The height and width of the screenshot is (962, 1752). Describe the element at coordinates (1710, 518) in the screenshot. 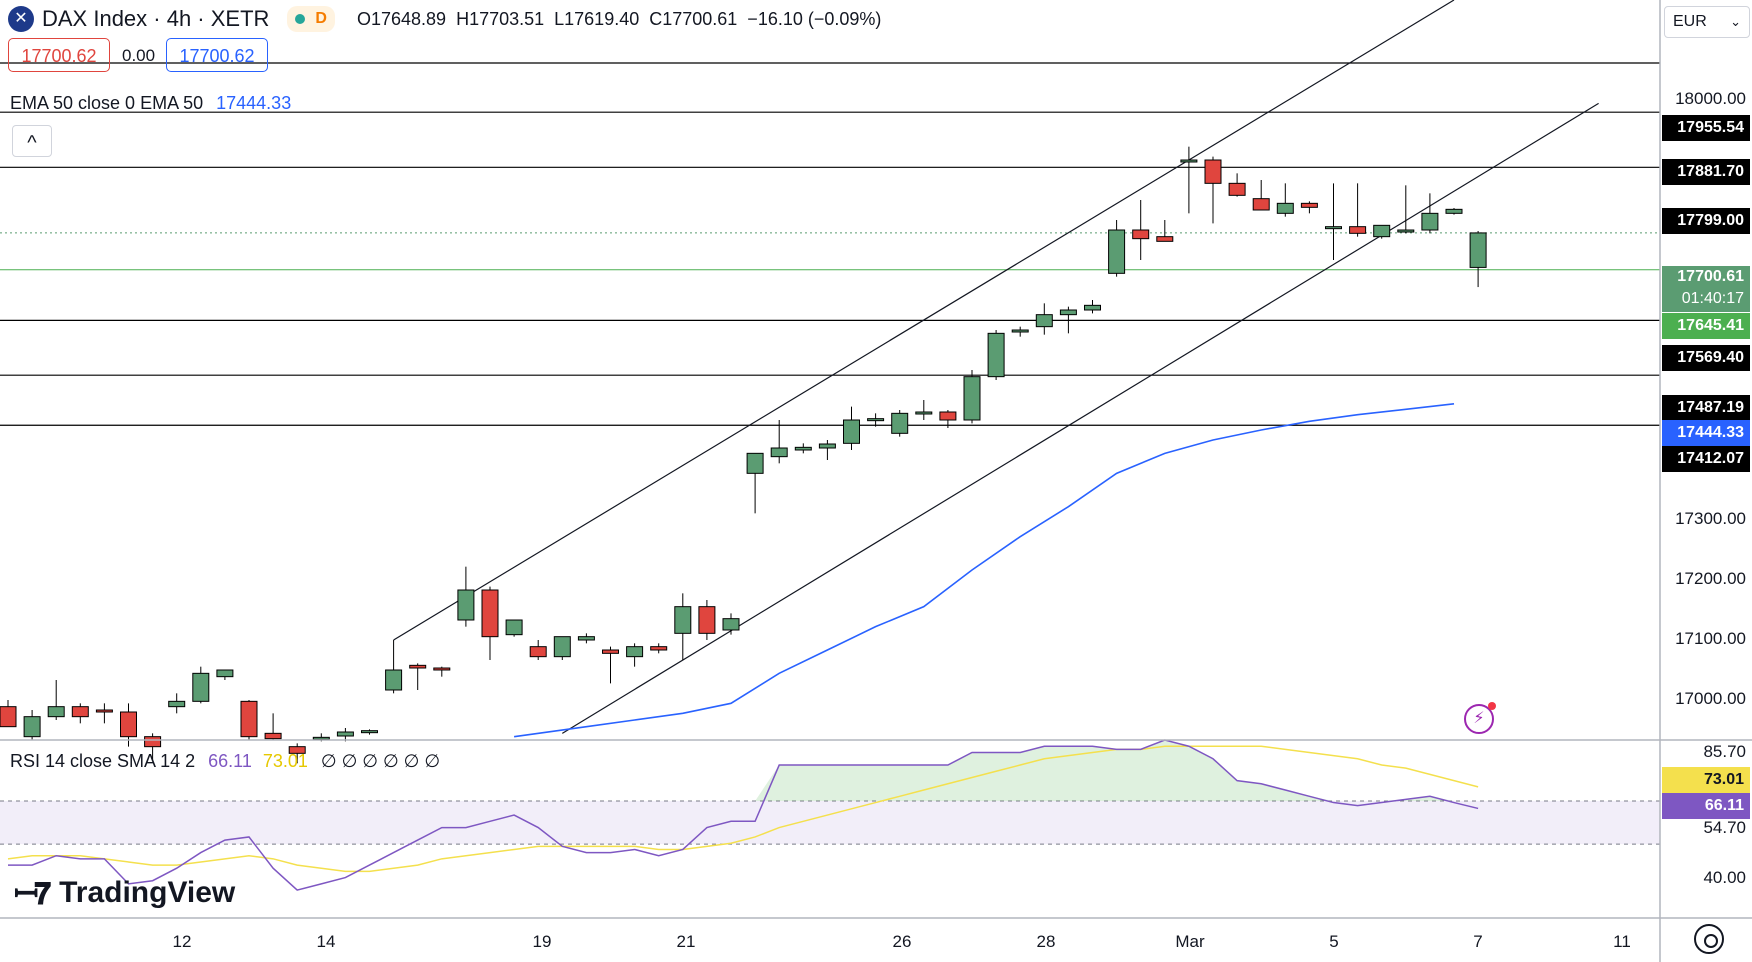

I see `price-tick-17300: 17300.00` at that location.